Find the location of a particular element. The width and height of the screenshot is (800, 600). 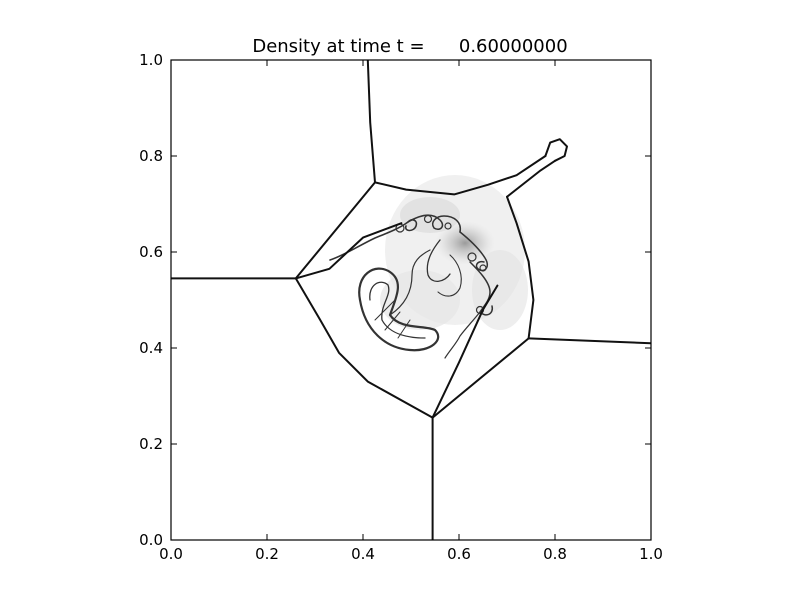

y-tick-label: 1.0 is located at coordinates (151, 60).